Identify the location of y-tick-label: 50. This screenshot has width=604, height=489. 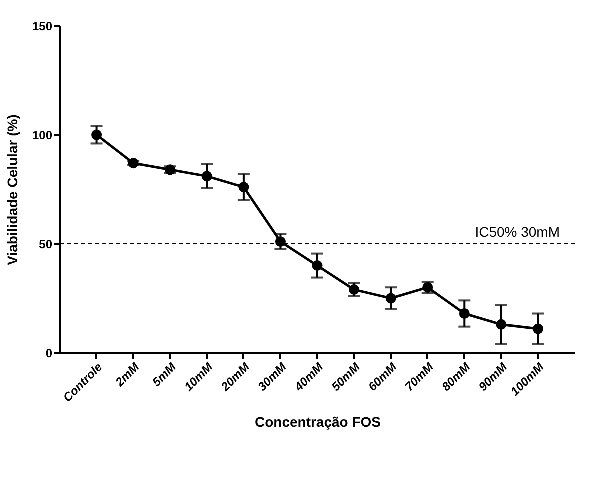
(46, 245).